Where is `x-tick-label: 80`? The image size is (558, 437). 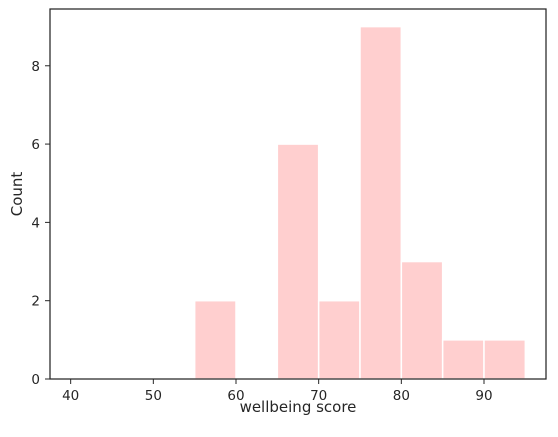 x-tick-label: 80 is located at coordinates (401, 396).